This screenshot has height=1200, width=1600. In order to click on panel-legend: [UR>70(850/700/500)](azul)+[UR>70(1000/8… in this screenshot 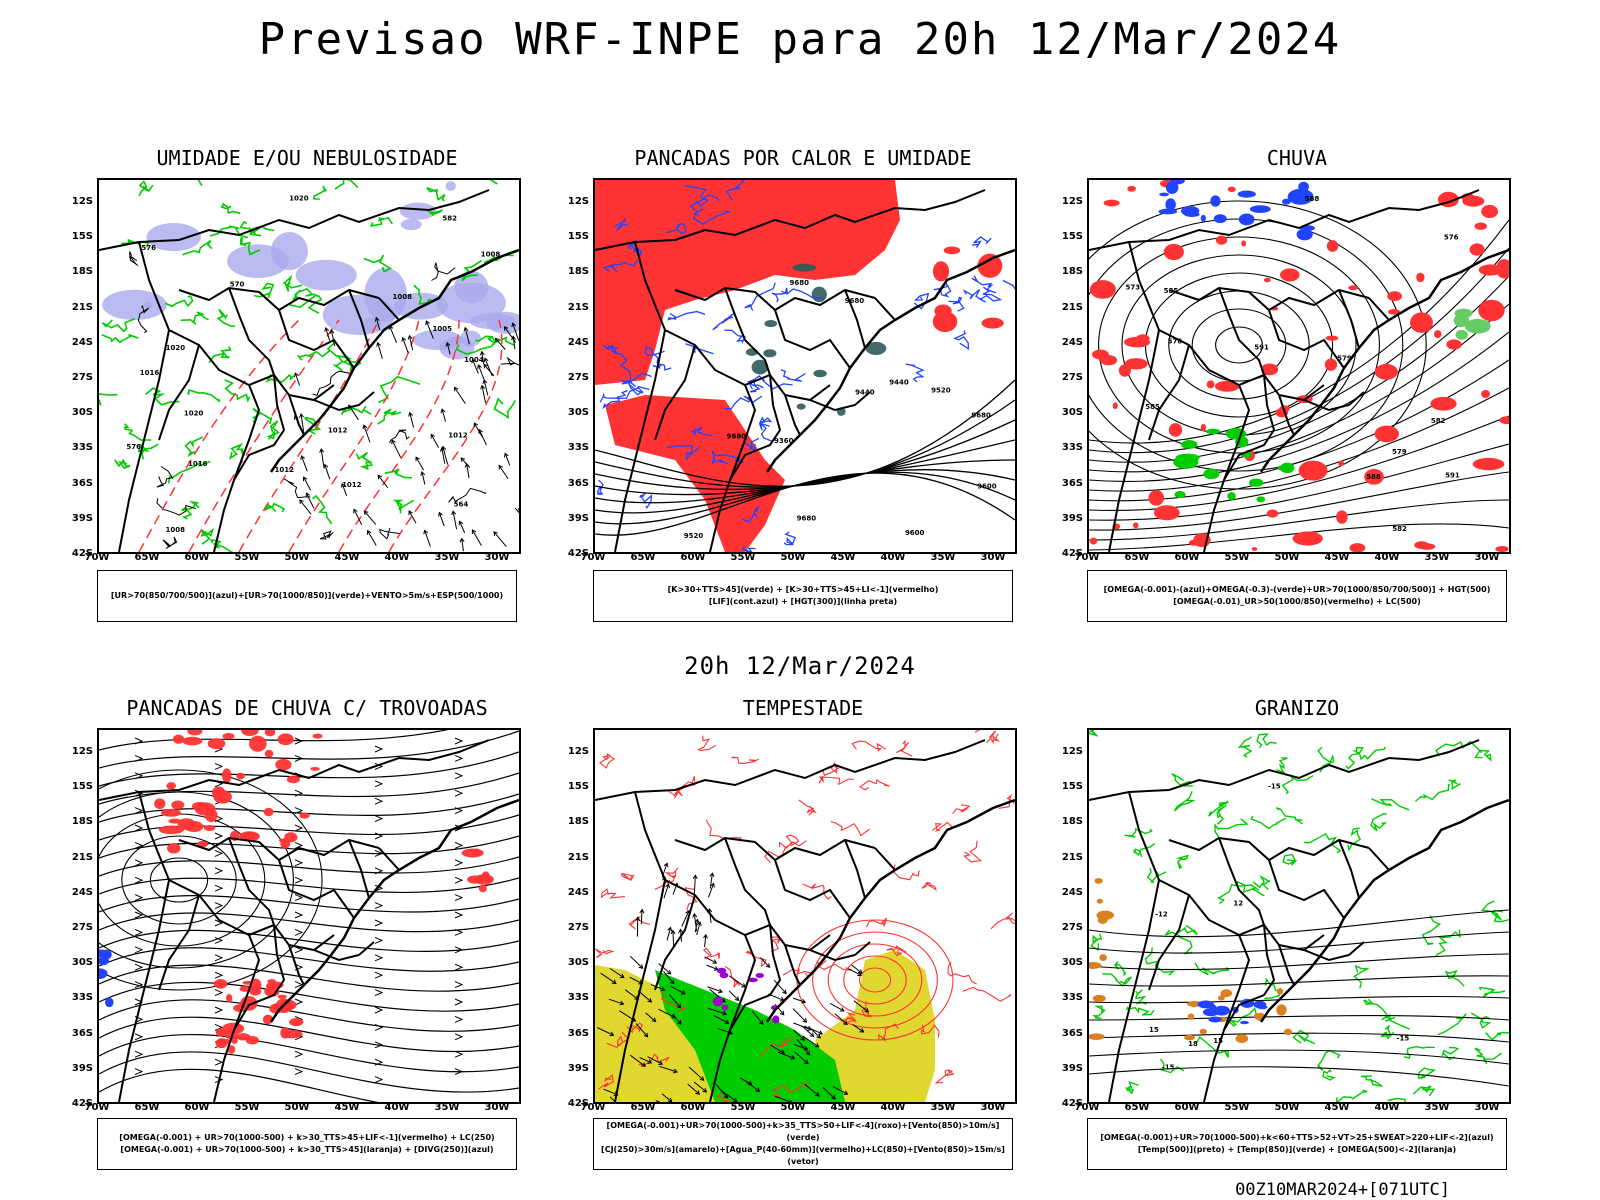, I will do `click(307, 596)`.